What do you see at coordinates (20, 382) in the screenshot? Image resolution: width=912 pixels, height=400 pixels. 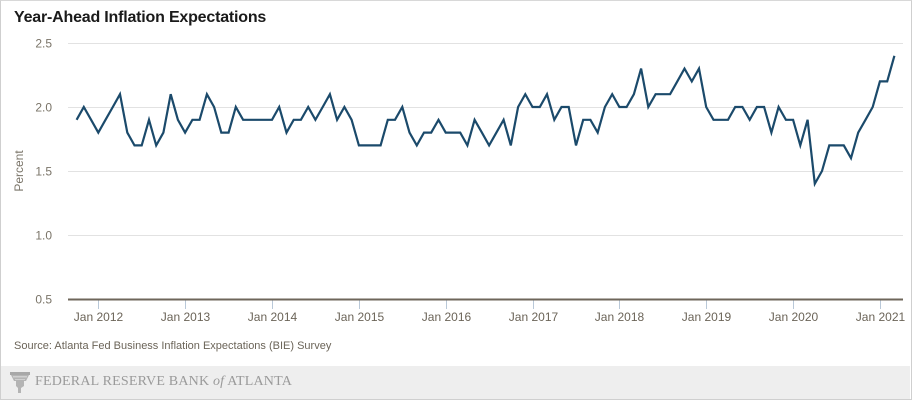 I see `federal-reserve-eagle-logo-icon` at bounding box center [20, 382].